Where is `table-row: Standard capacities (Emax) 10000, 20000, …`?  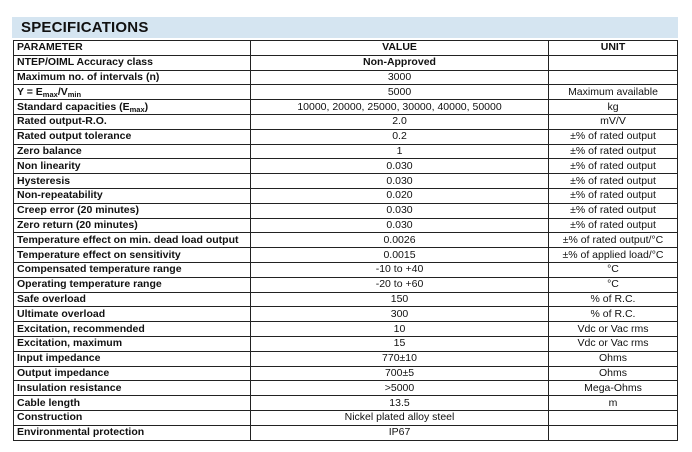
table-row: Standard capacities (Emax) 10000, 20000, … is located at coordinates (345, 107).